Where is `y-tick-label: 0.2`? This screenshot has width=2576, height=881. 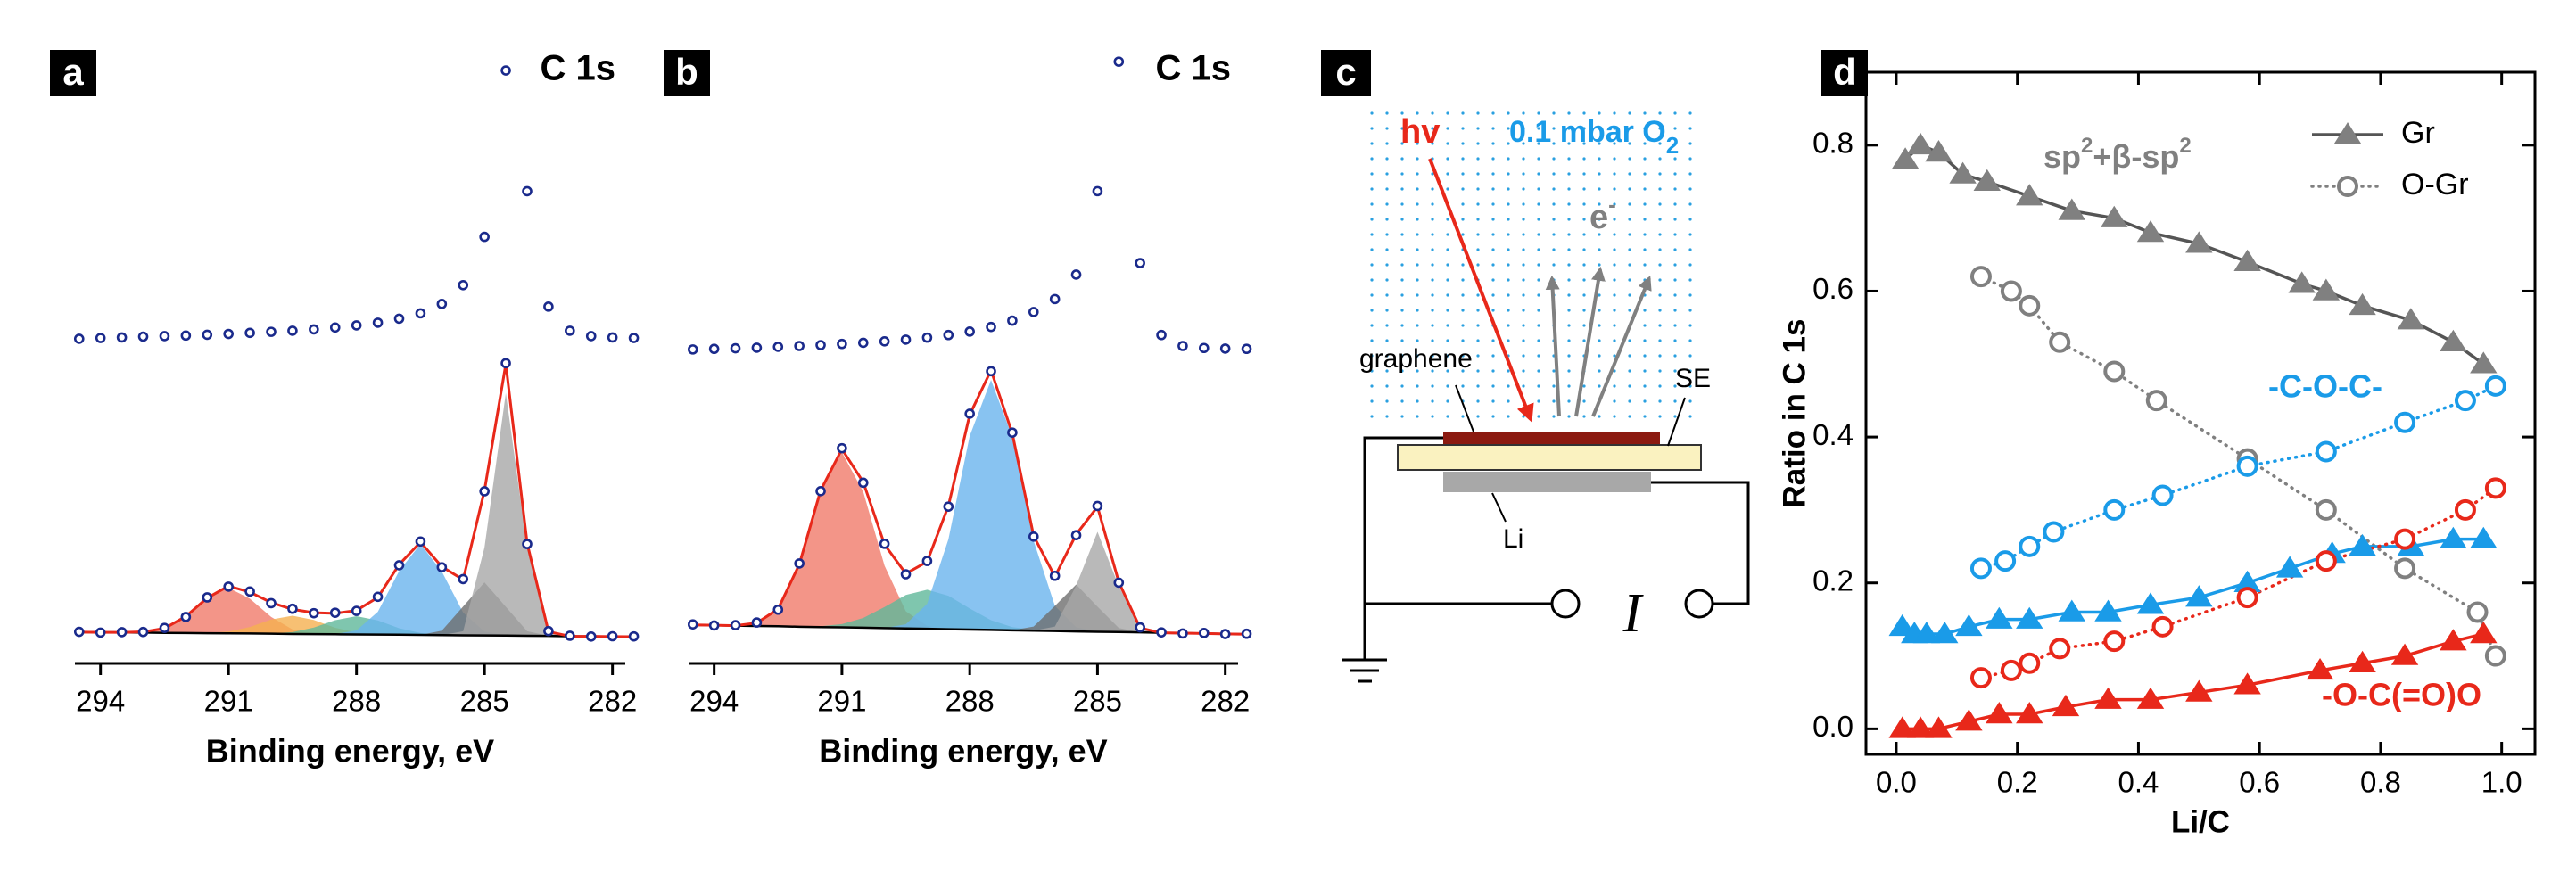
y-tick-label: 0.2 is located at coordinates (1833, 581).